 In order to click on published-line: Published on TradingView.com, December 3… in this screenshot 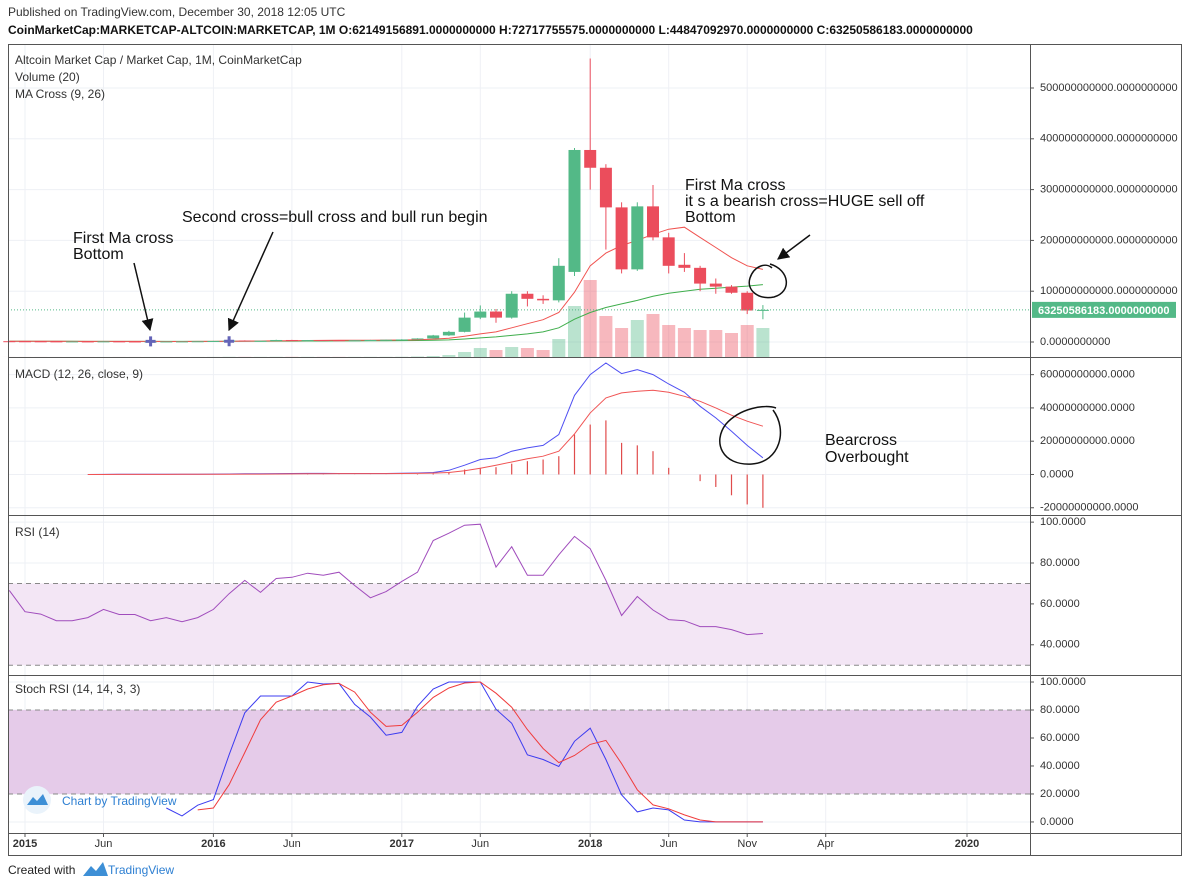, I will do `click(177, 12)`.